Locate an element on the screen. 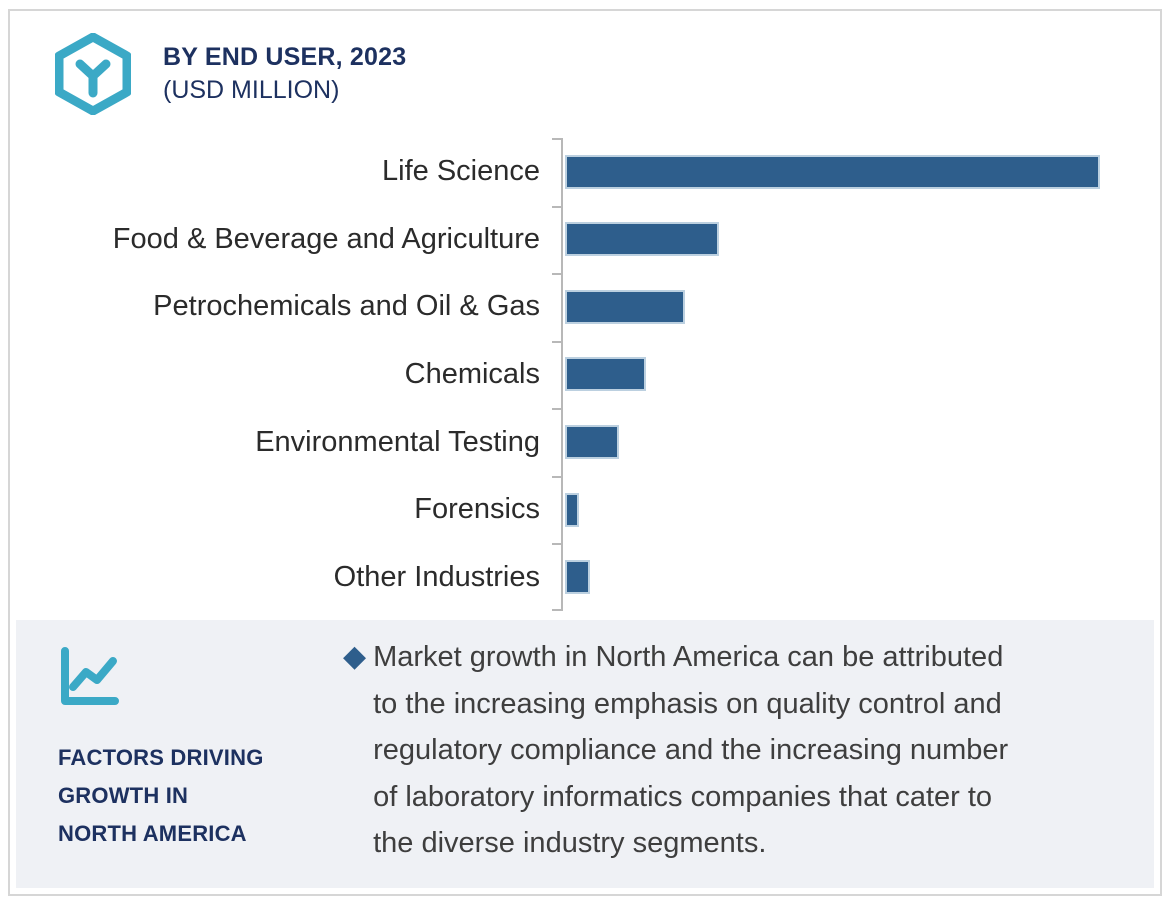 This screenshot has width=1170, height=904. bar-row: Life Science is located at coordinates (585, 172).